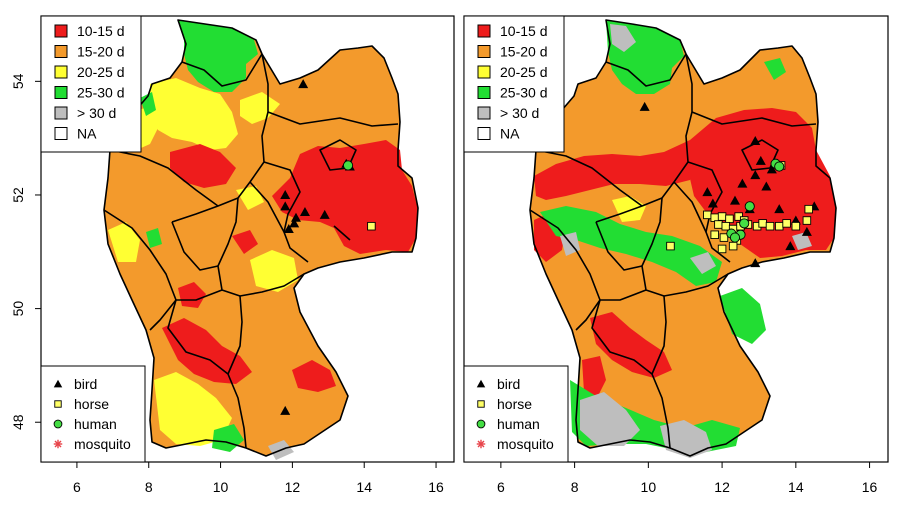  I want to click on legend-label: 20-25 d, so click(523, 72).